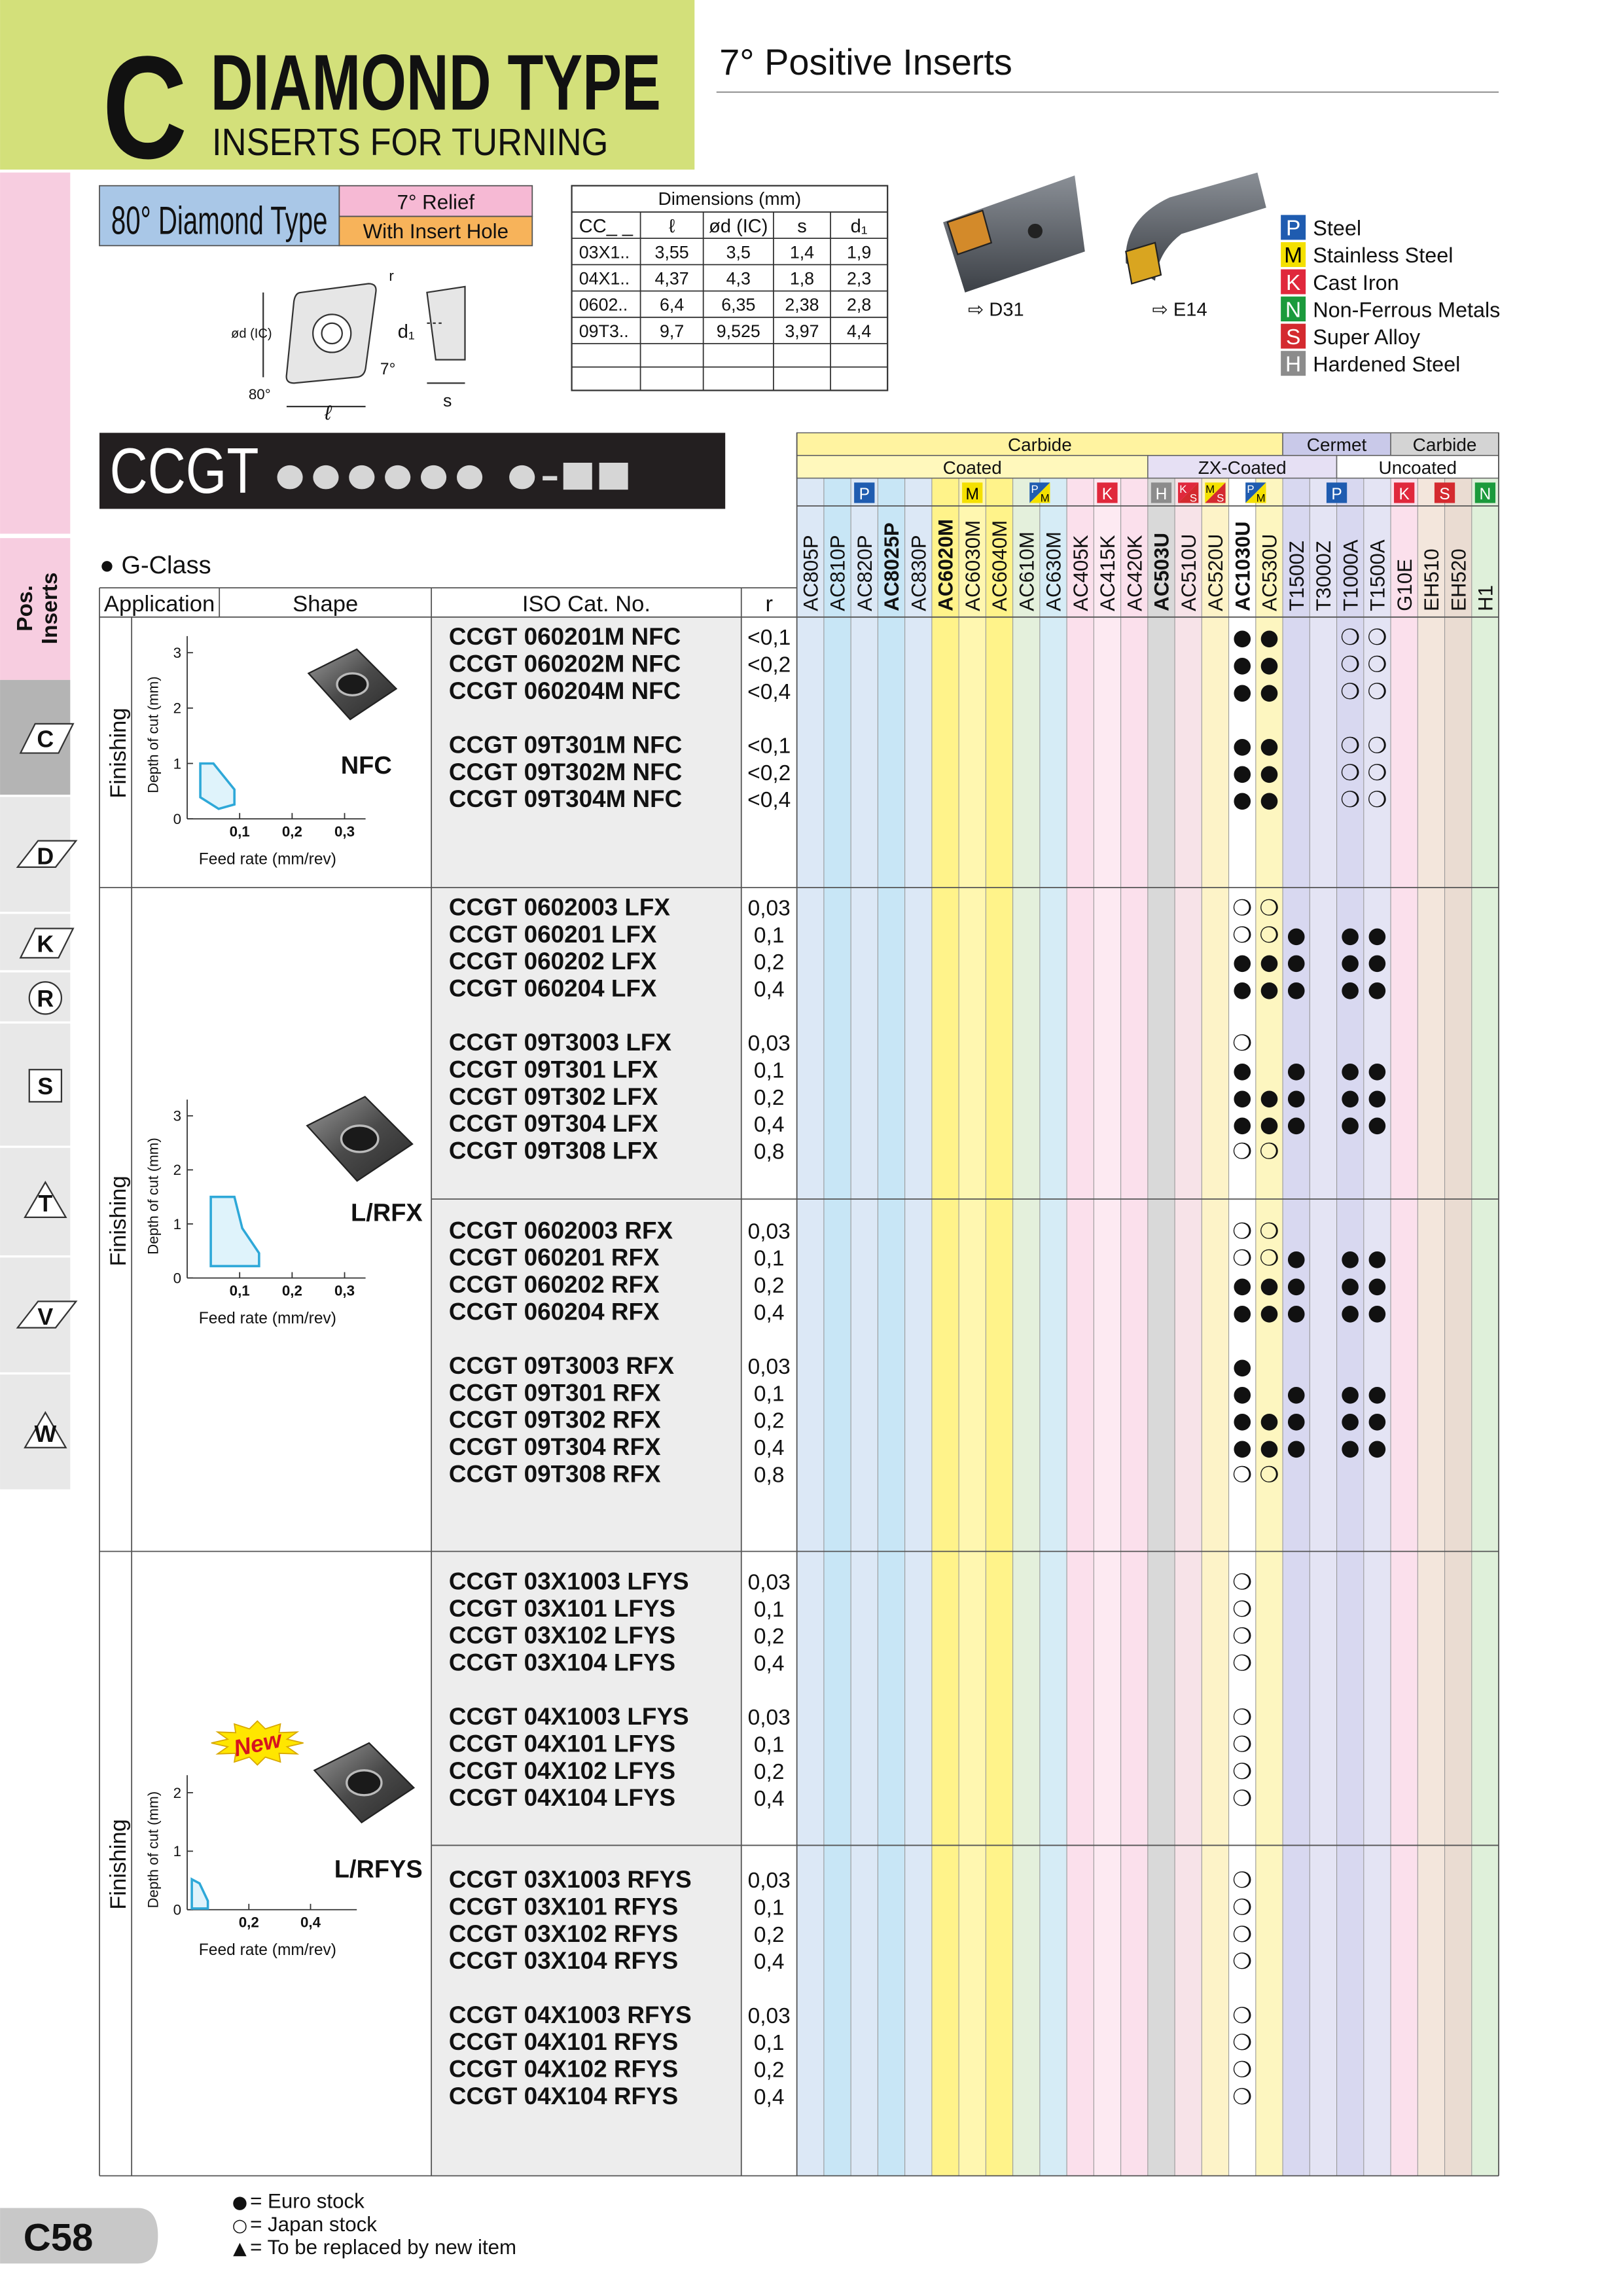 This screenshot has width=1623, height=2296. Describe the element at coordinates (1367, 337) in the screenshot. I see `material-name: Super Alloy` at that location.